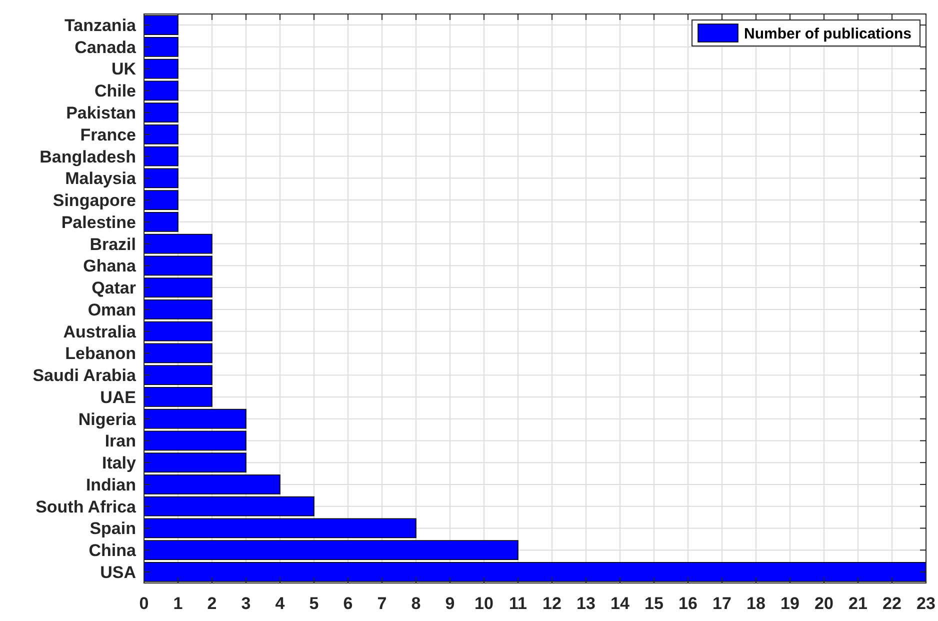 Image resolution: width=938 pixels, height=621 pixels. I want to click on x-tick-label: 12, so click(552, 603).